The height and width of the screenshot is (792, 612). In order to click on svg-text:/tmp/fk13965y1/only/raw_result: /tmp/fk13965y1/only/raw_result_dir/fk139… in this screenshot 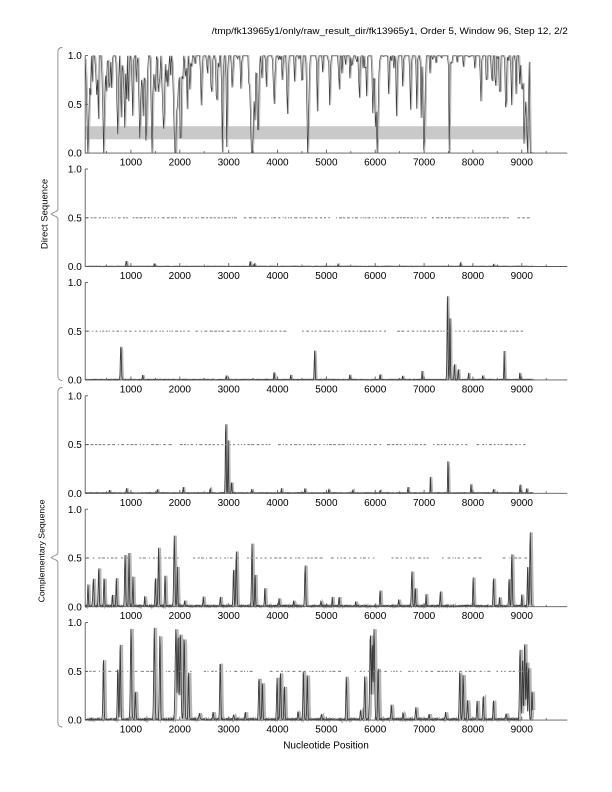, I will do `click(390, 31)`.